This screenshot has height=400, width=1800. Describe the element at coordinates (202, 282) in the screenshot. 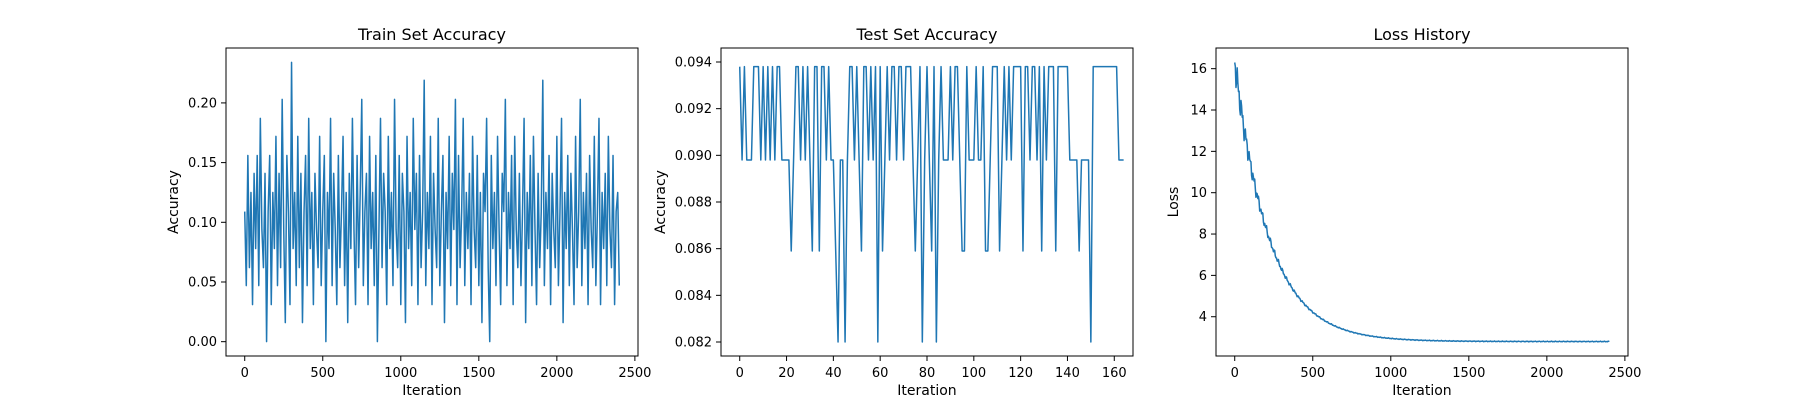

I see `train-y-tick-label: 0.05` at that location.